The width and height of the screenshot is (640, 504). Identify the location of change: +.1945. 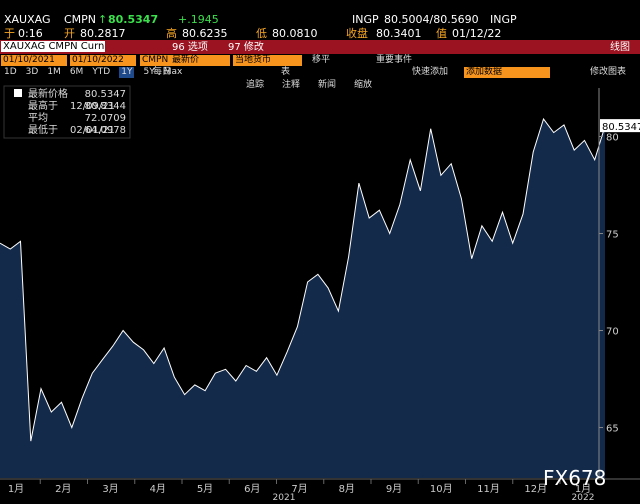
(198, 19).